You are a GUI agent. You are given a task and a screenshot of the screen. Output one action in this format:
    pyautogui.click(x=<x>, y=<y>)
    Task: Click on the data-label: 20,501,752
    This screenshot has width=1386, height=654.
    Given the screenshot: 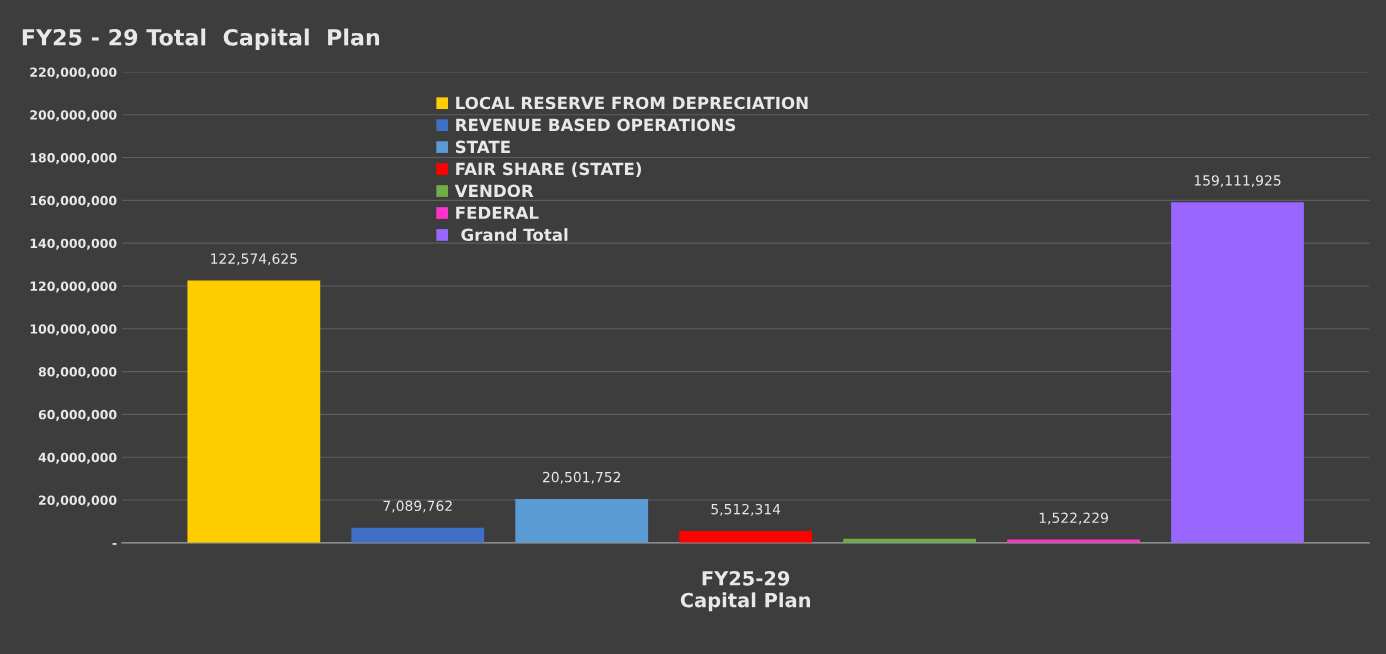 What is the action you would take?
    pyautogui.click(x=581, y=477)
    